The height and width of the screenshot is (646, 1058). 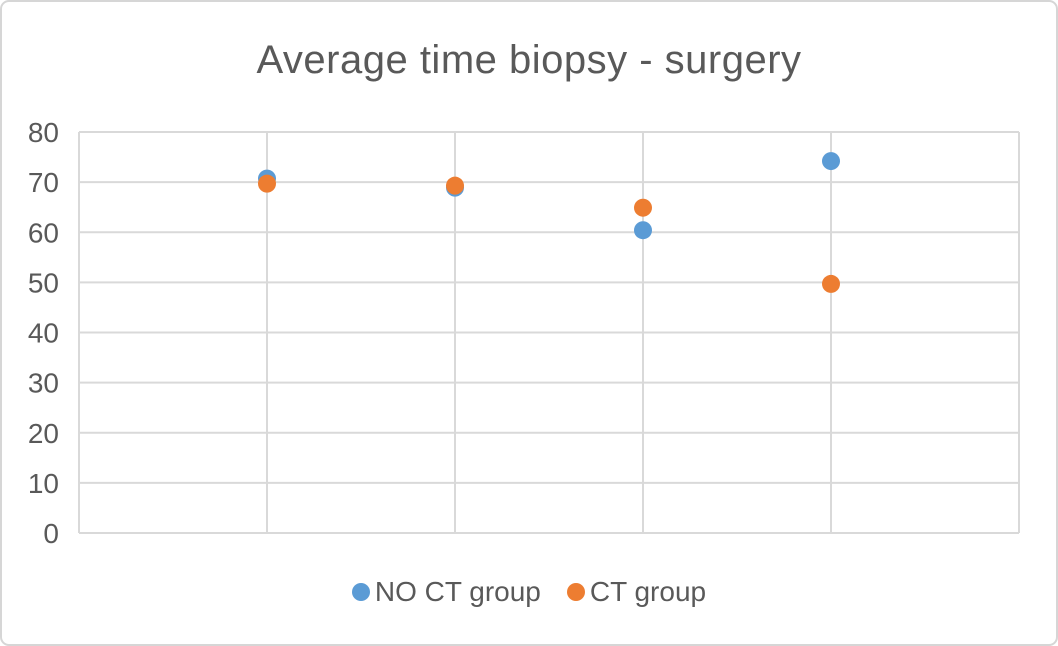 What do you see at coordinates (43, 433) in the screenshot?
I see `y-tick-label: 20` at bounding box center [43, 433].